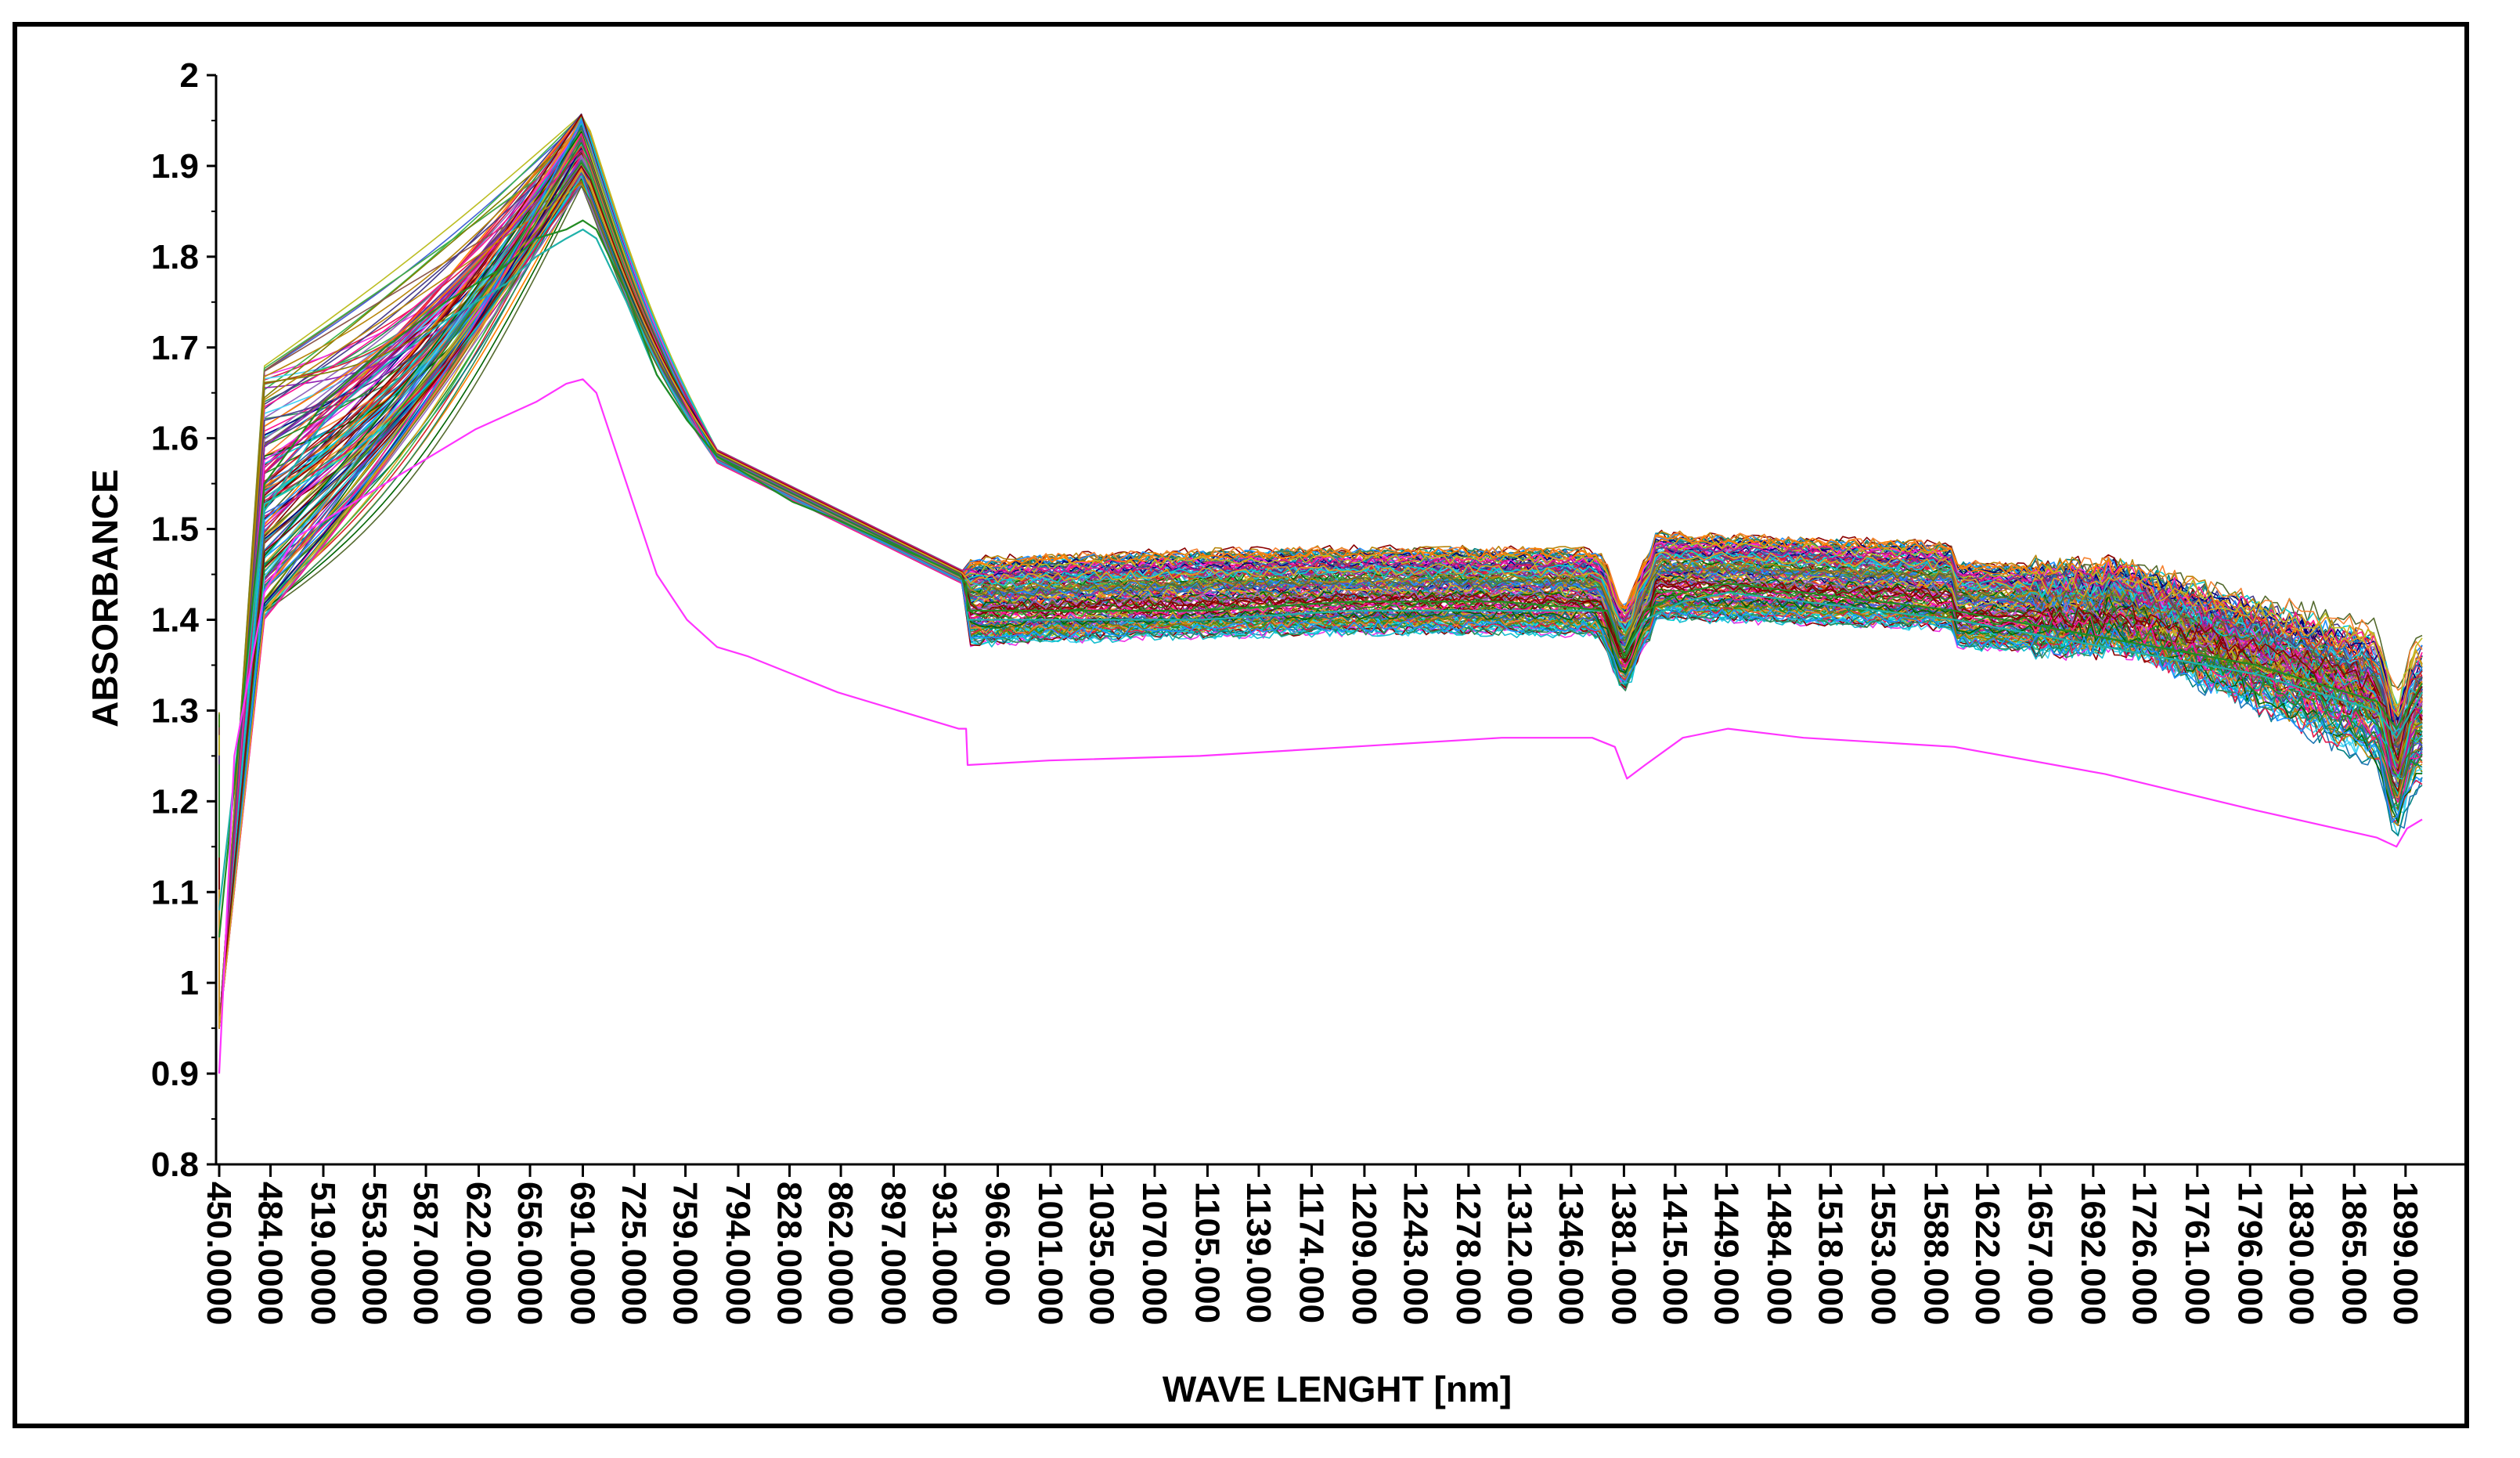  What do you see at coordinates (1883, 1254) in the screenshot?
I see `x-tick-label: 1553.000` at bounding box center [1883, 1254].